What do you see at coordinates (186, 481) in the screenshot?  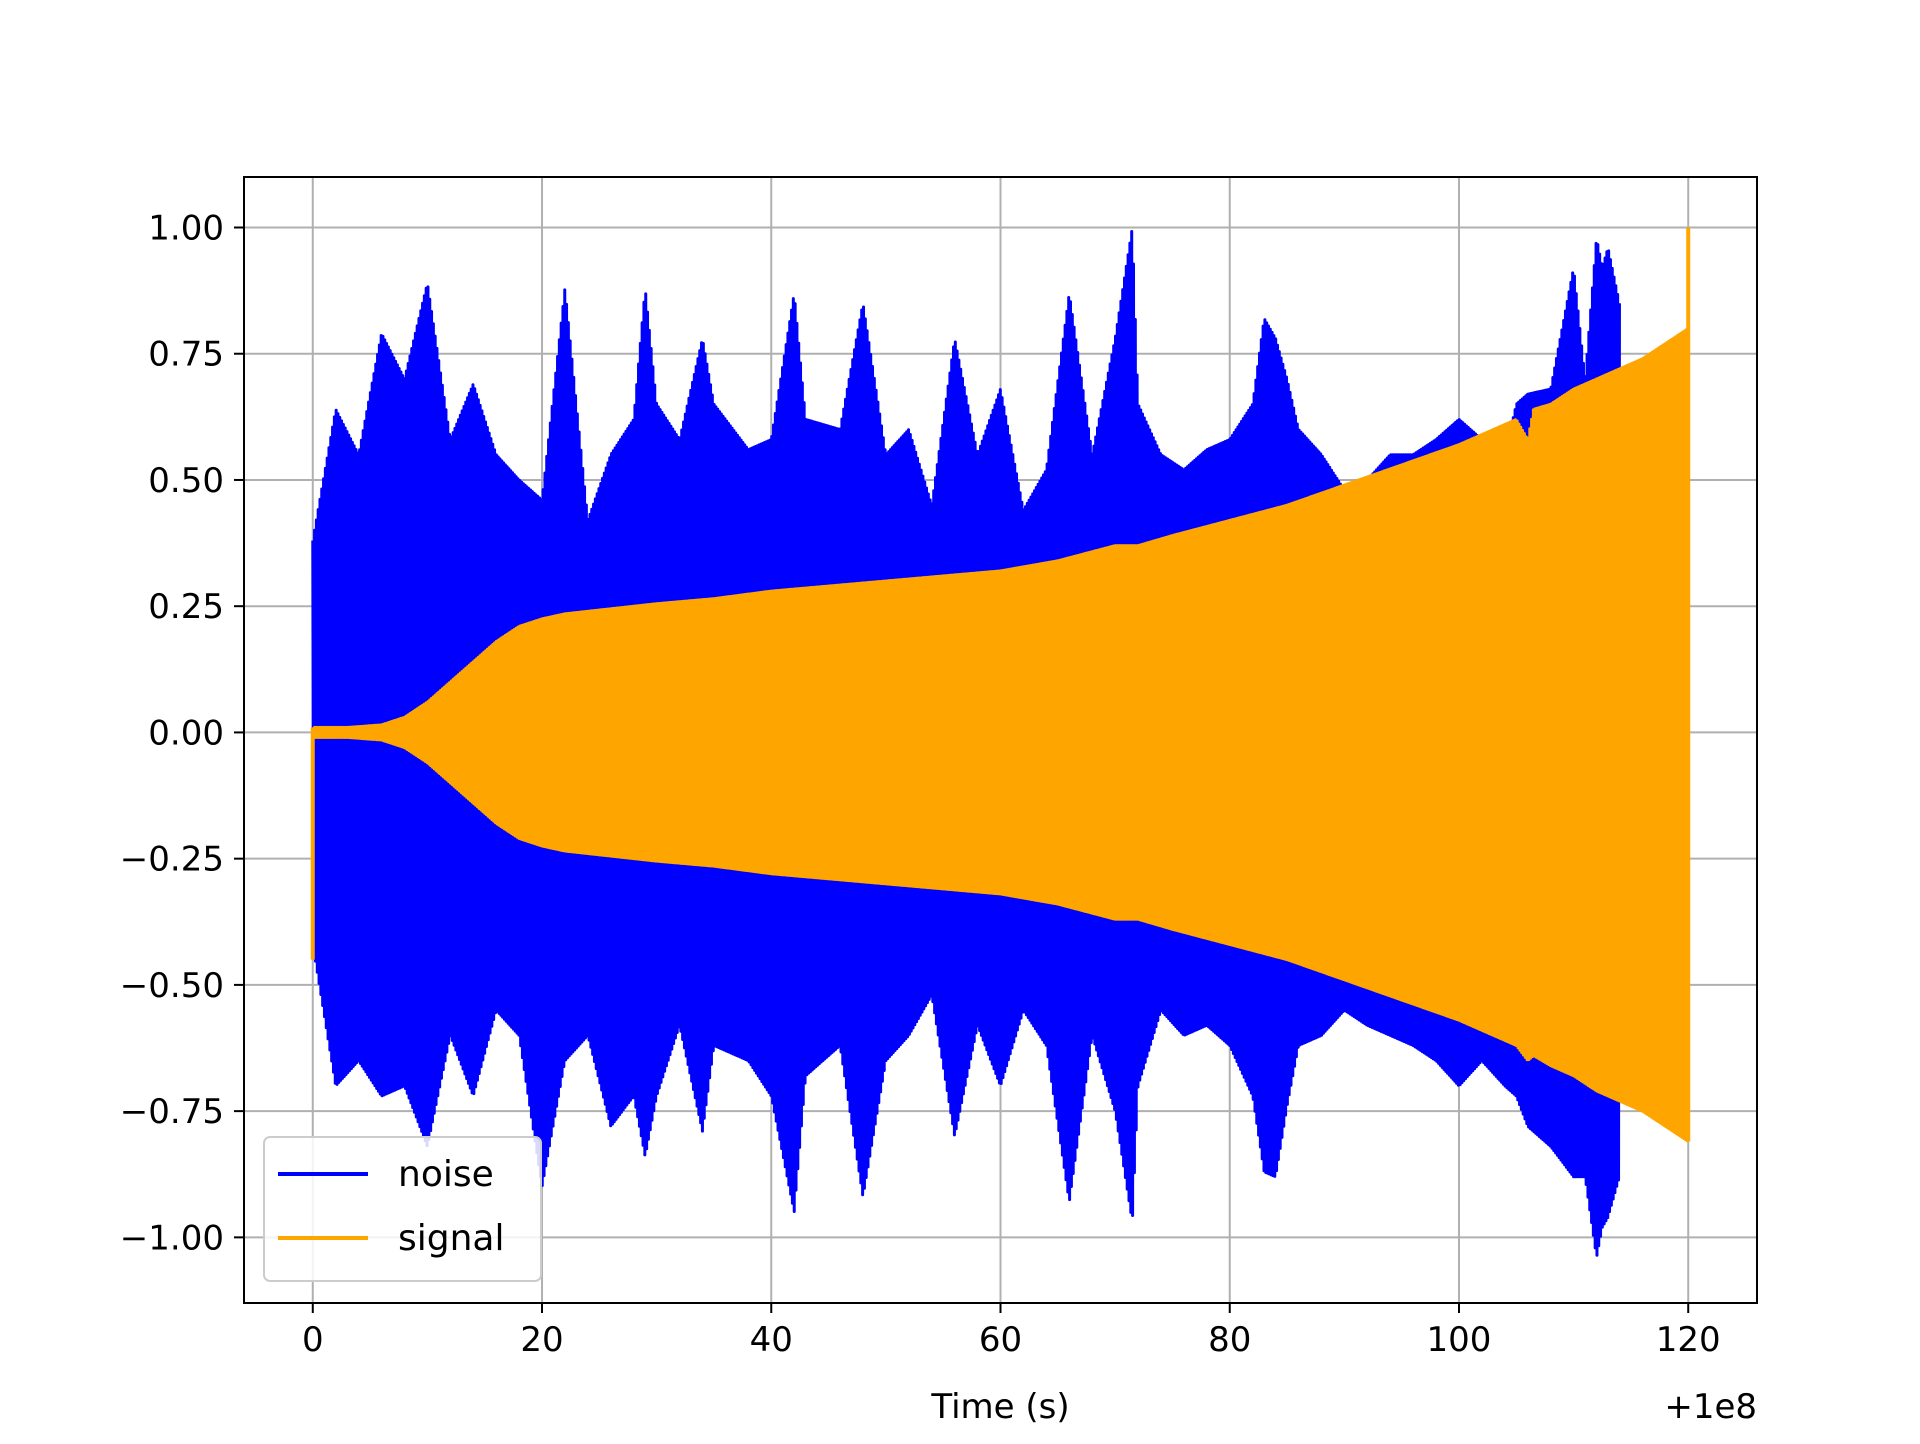 I see `y-tick-label-2: 0.50` at bounding box center [186, 481].